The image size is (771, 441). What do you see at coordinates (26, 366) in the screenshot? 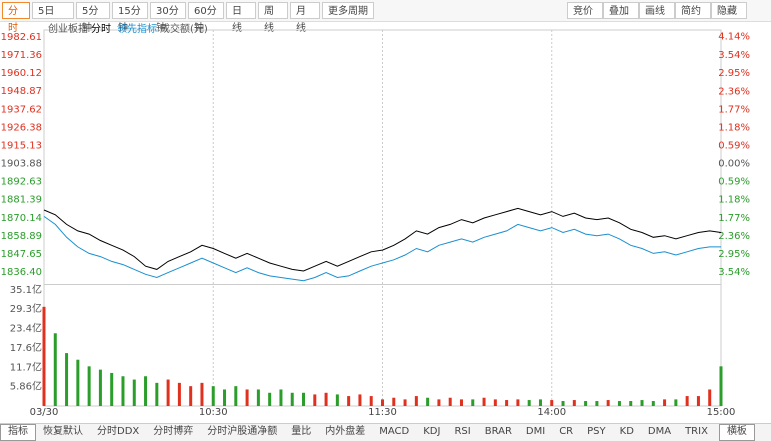
I see `volume-tick-label: 11.7亿` at bounding box center [26, 366].